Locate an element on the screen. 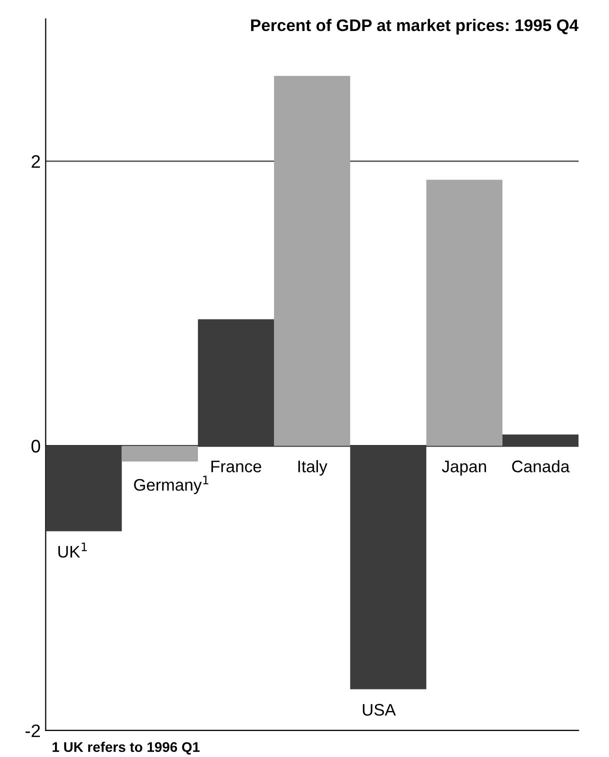  x-tick-label: Germany$^{1}$ is located at coordinates (171, 485).